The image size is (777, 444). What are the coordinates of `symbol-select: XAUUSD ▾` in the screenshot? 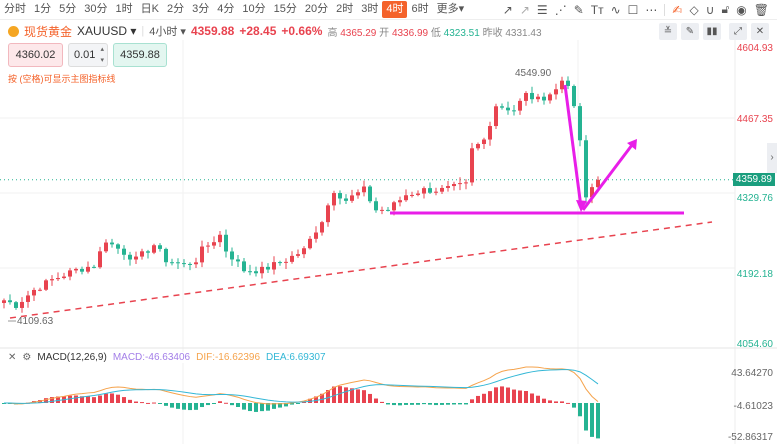 It's located at (107, 31).